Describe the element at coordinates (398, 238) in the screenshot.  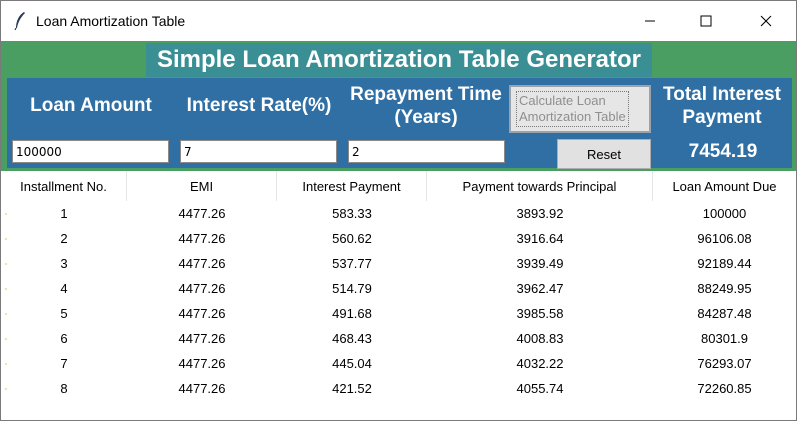
I see `table-row: 2 4477.26 560.62 3916.64 96106.08` at that location.